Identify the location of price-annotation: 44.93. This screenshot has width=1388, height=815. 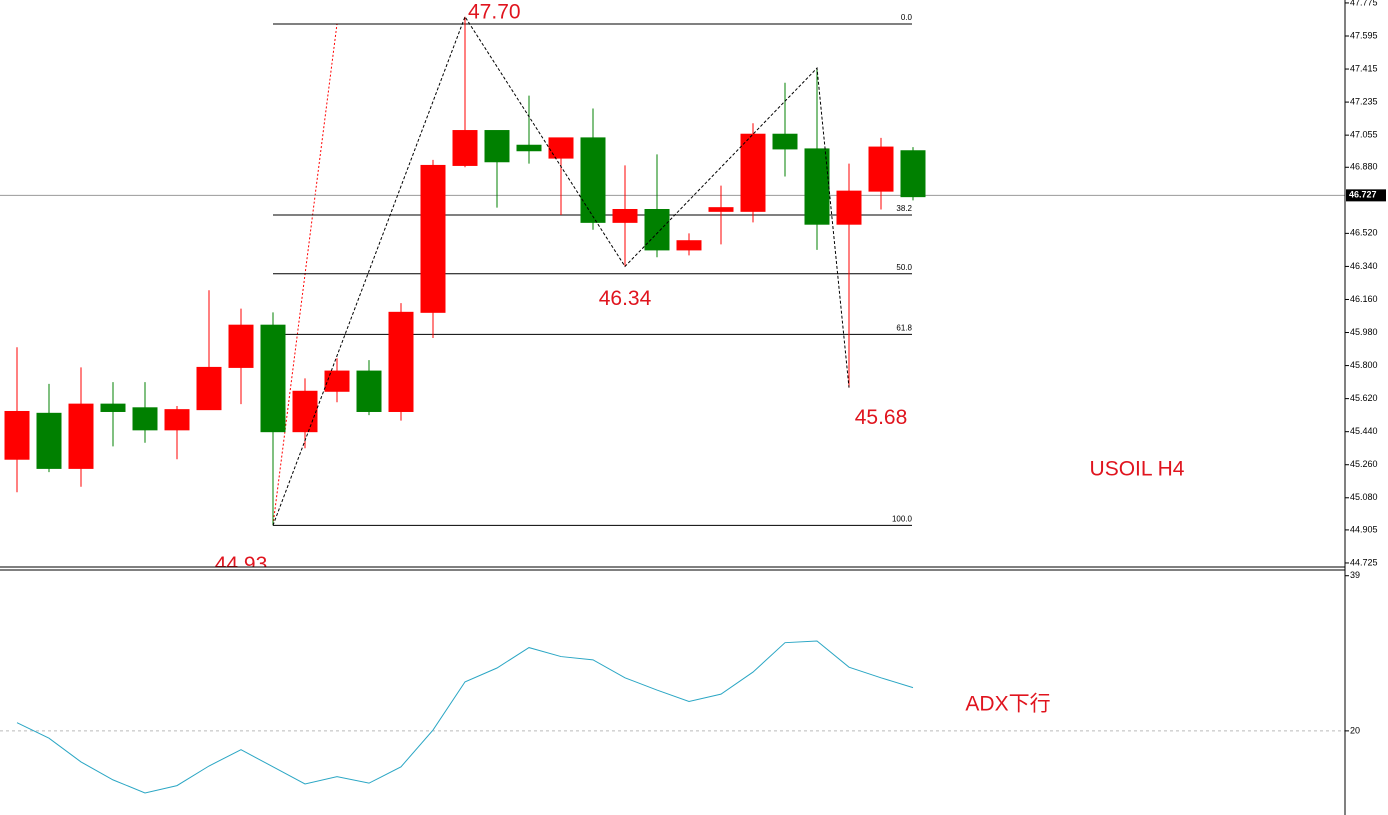
(241, 564).